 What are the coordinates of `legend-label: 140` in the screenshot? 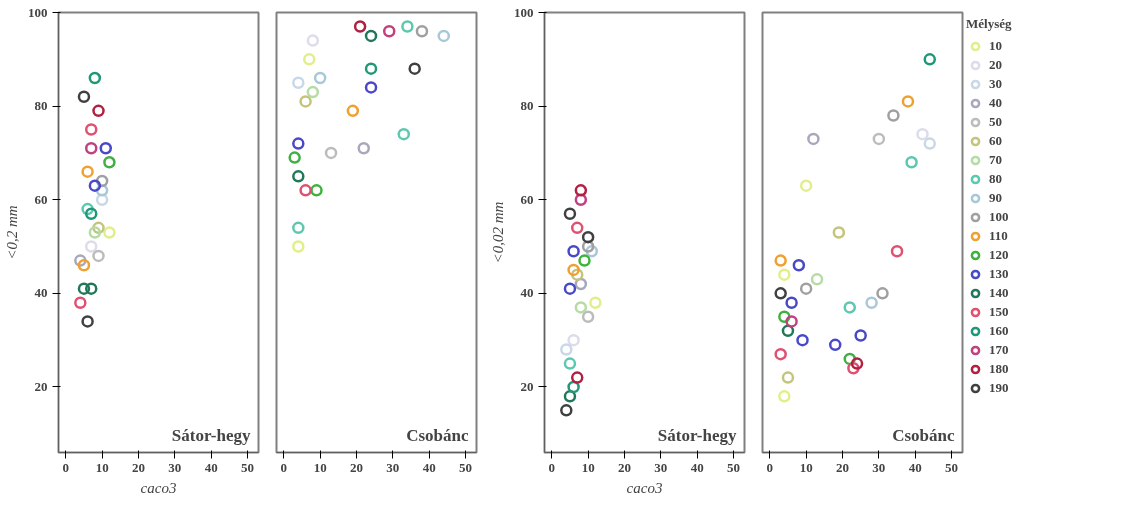 It's located at (999, 293).